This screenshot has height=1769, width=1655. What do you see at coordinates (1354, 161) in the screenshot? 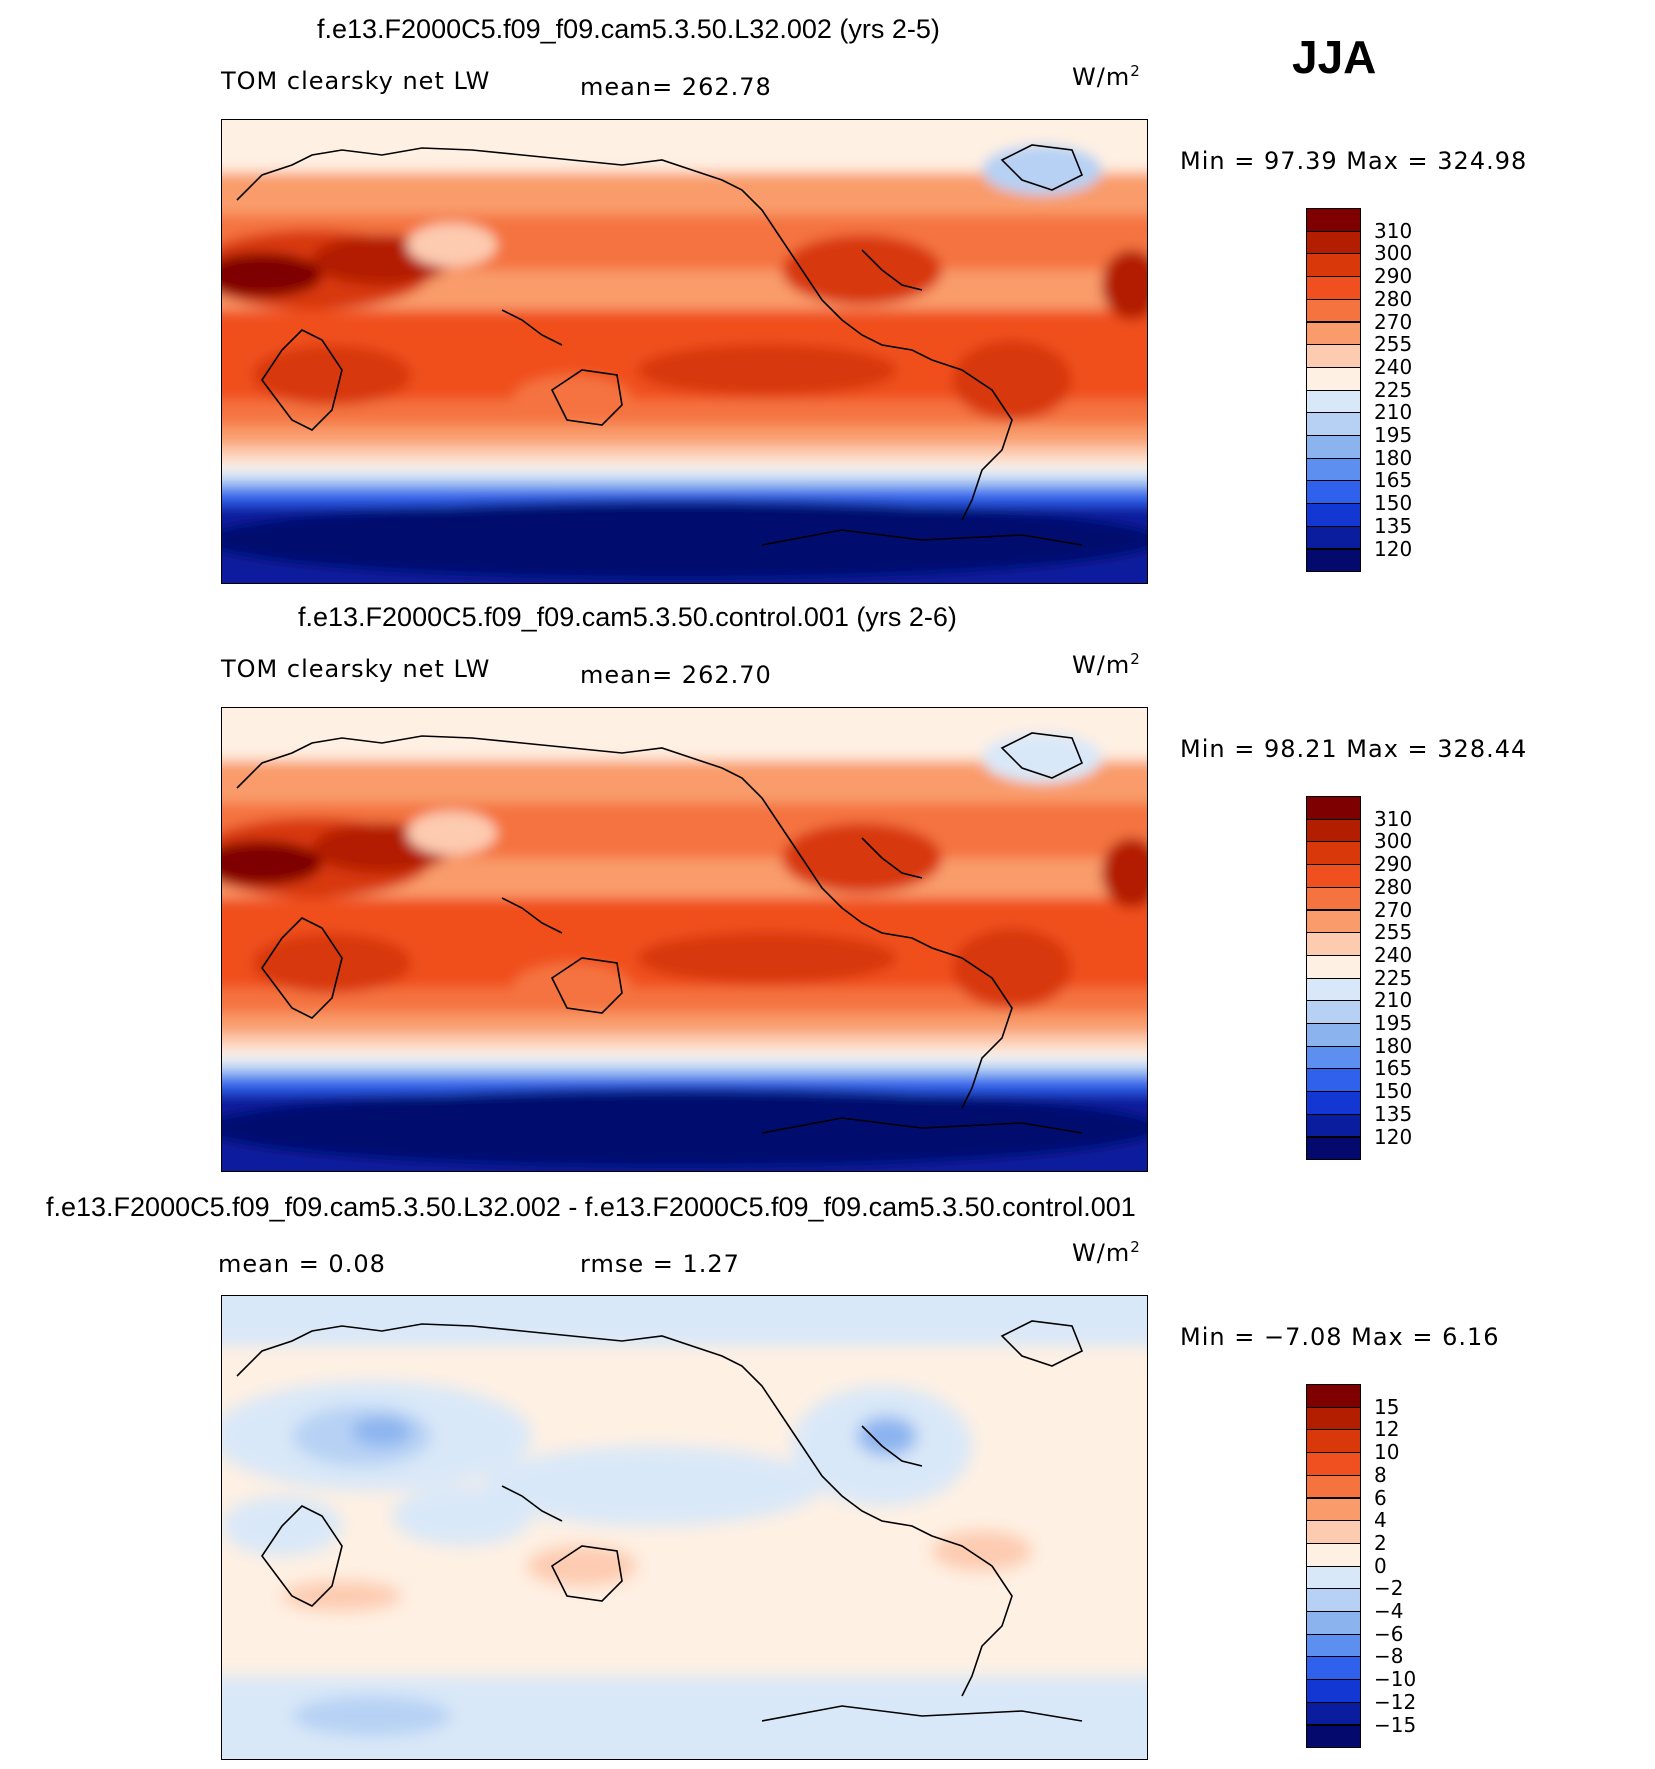
I see `panel-1-minmax: Min = 97.39 Max = 324.98` at bounding box center [1354, 161].